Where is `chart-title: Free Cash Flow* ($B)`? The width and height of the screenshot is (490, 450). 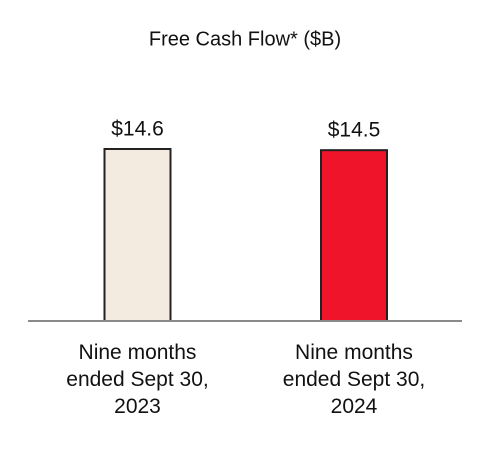
chart-title: Free Cash Flow* ($B) is located at coordinates (245, 39).